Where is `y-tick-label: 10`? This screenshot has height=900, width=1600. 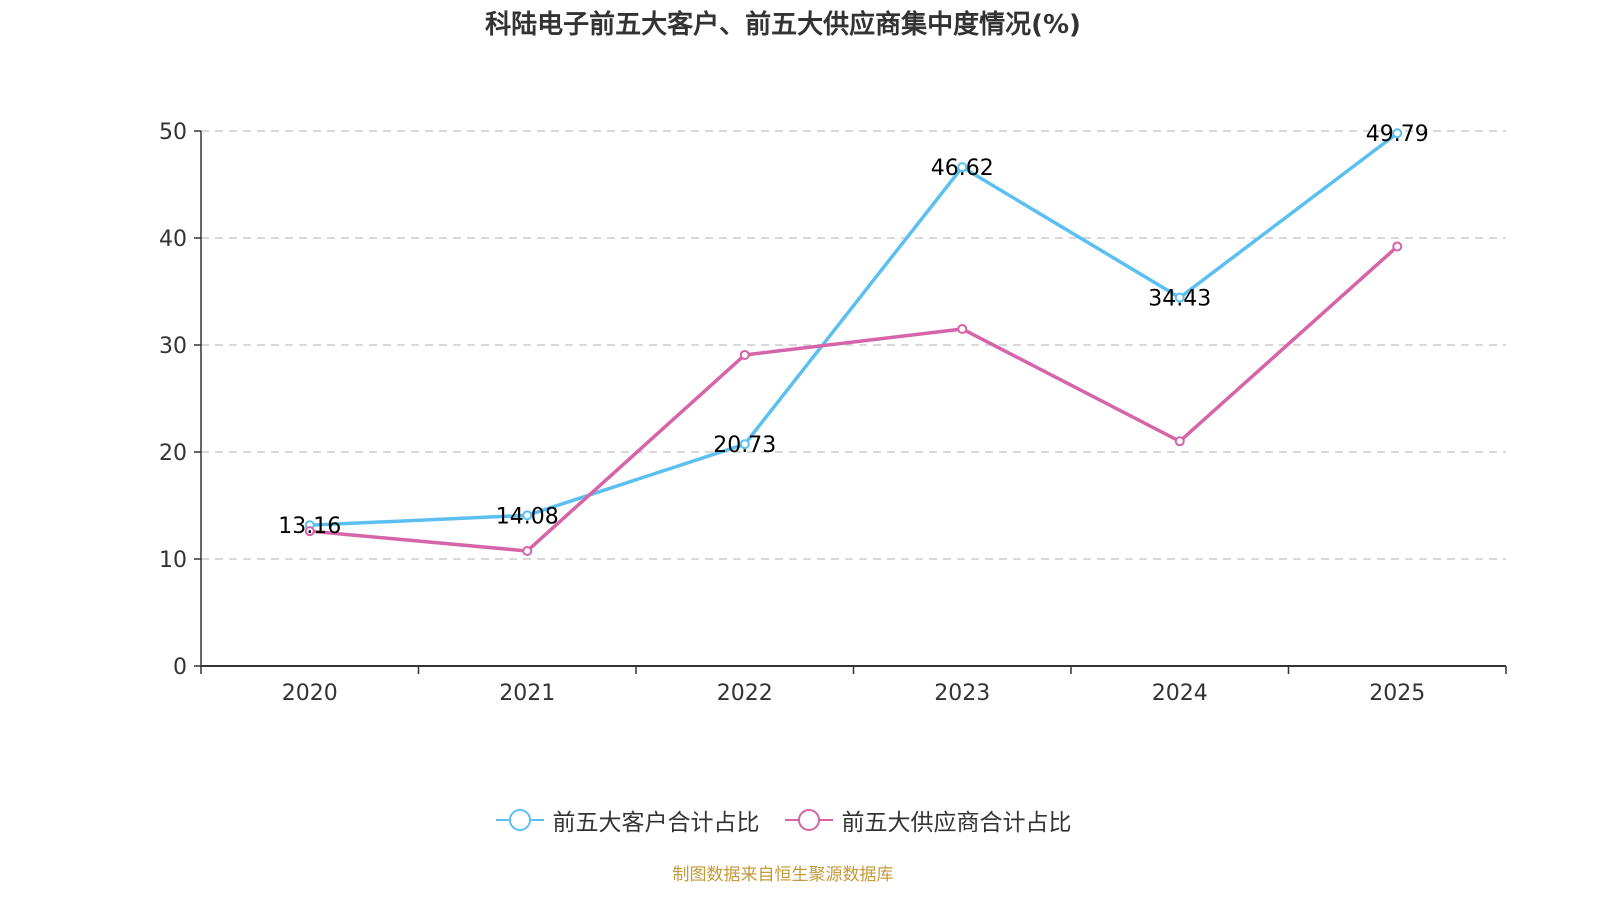
y-tick-label: 10 is located at coordinates (173, 560).